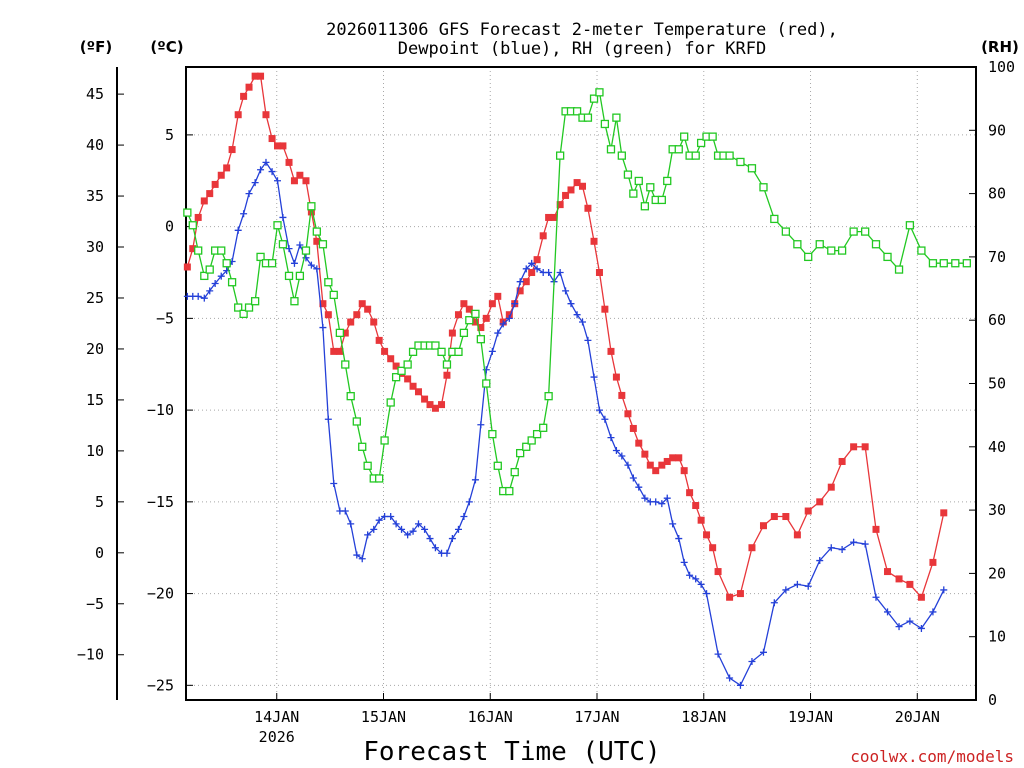 The height and width of the screenshot is (768, 1024). What do you see at coordinates (160, 410) in the screenshot?
I see `celsius-tick-label: −10` at bounding box center [160, 410].